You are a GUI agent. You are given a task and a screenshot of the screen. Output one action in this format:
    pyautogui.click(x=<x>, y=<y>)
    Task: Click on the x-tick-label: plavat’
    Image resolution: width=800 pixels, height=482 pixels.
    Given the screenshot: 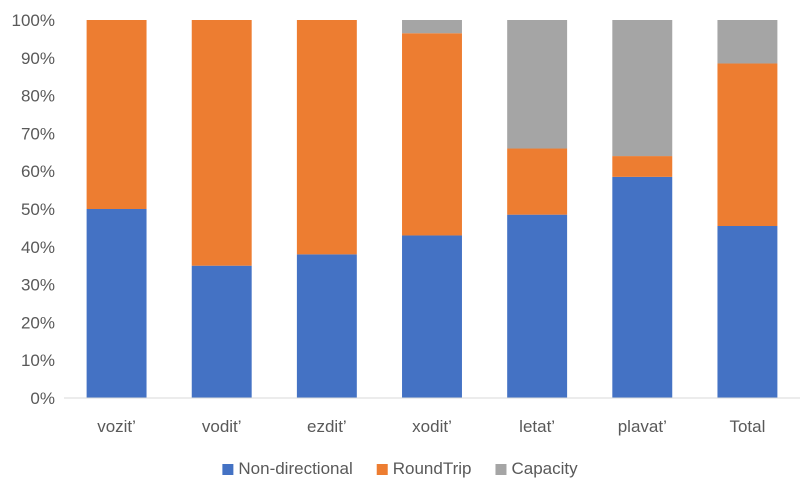 What is the action you would take?
    pyautogui.click(x=642, y=426)
    